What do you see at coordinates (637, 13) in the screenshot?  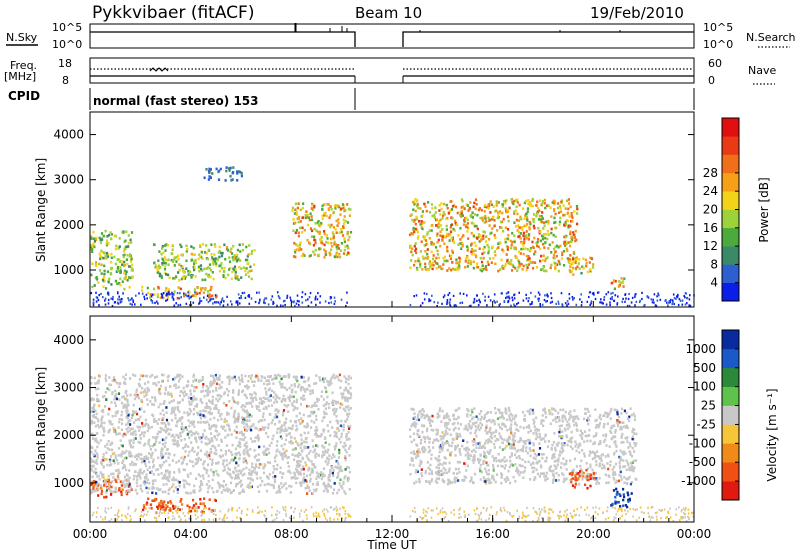 I see `date-title: 19/Feb/2010` at bounding box center [637, 13].